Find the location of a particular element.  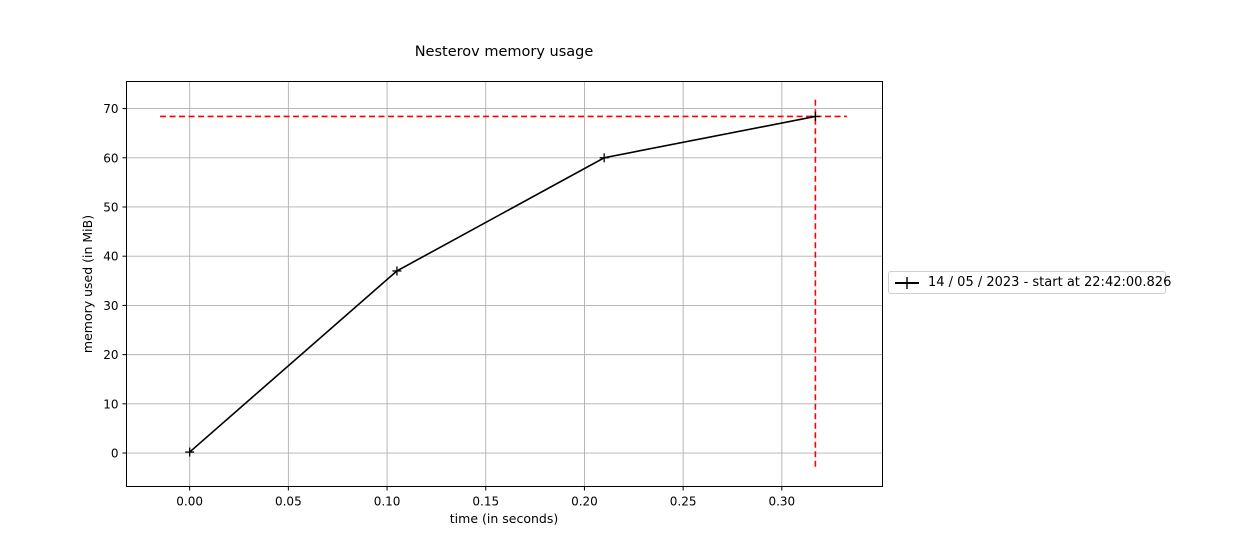

x-tick-label: 0.05 is located at coordinates (288, 502).